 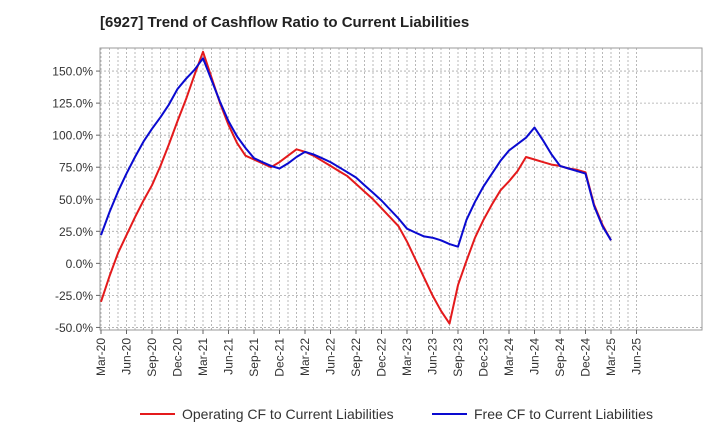 What do you see at coordinates (356, 357) in the screenshot?
I see `x-tick-label: Sep-22` at bounding box center [356, 357].